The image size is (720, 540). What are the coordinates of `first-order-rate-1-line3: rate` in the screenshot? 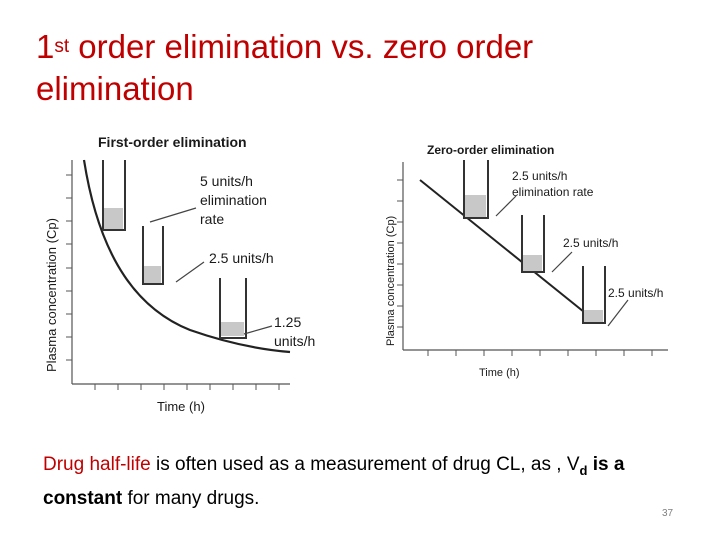 It's located at (212, 219).